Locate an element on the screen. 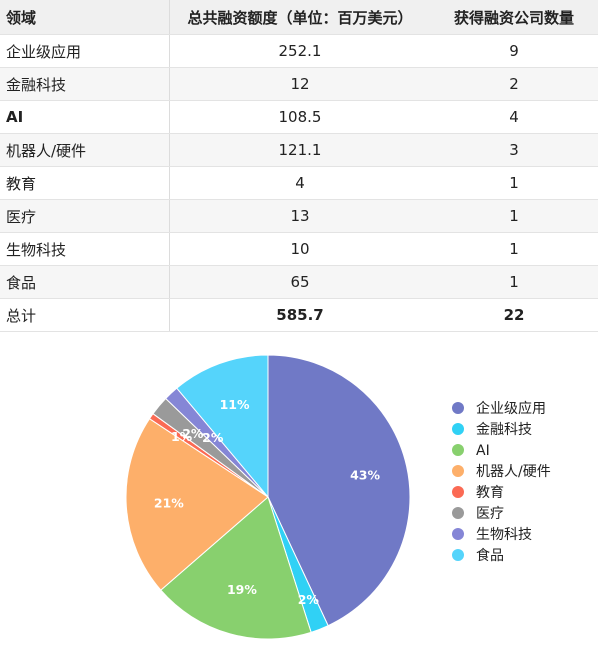 This screenshot has height=664, width=600. header-field: 领域 is located at coordinates (85, 17).